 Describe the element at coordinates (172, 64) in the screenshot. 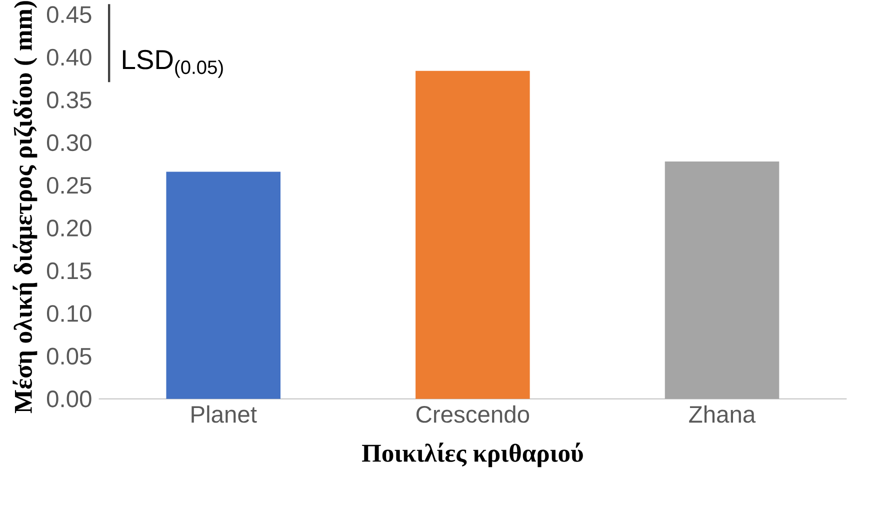

I see `annotation: LSD$_{(0.05)}$` at that location.